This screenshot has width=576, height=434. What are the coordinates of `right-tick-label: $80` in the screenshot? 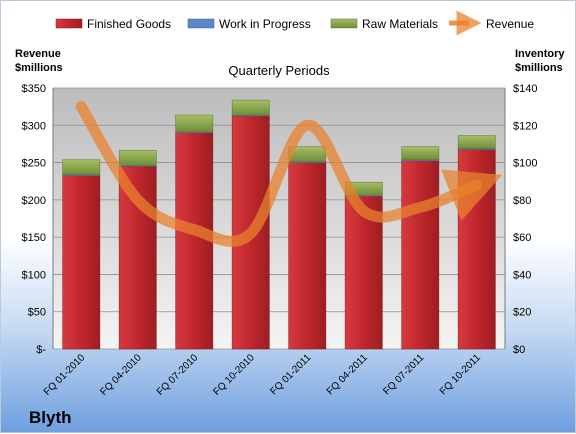 It's located at (522, 201).